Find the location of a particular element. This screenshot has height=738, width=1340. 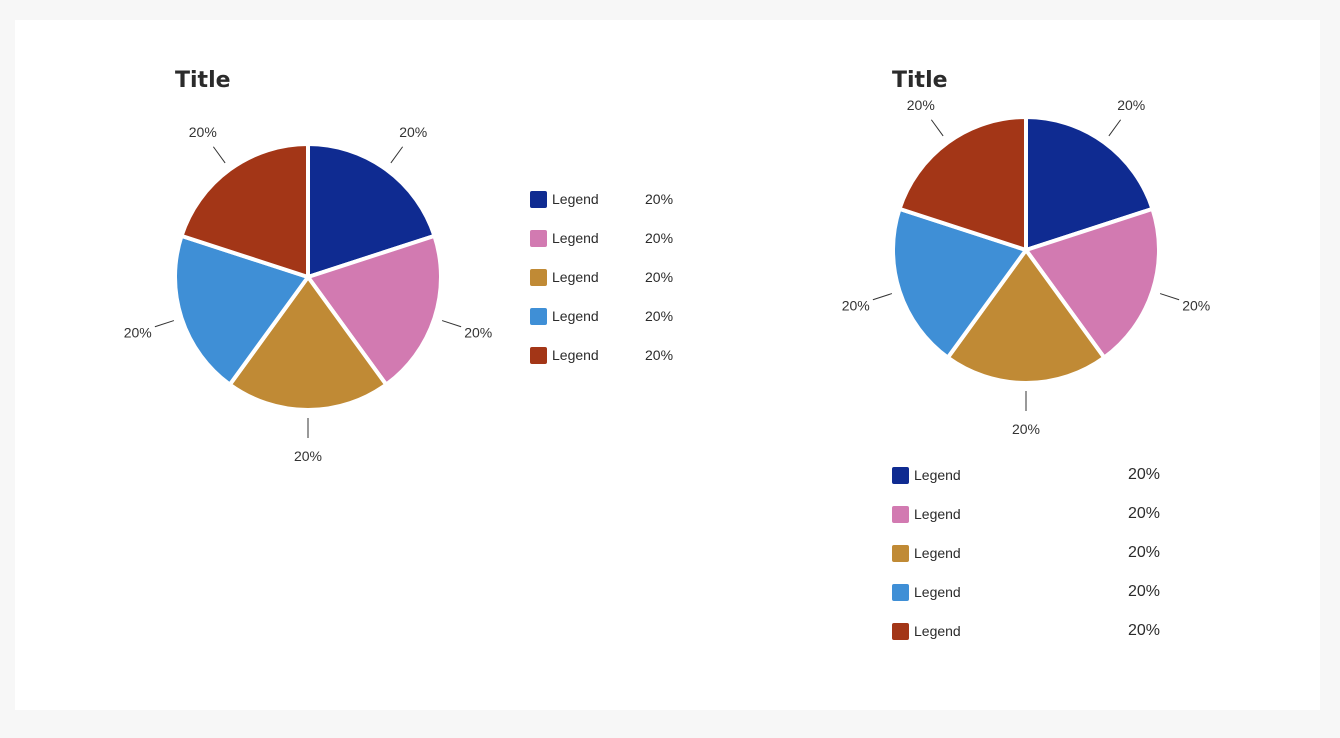

chart-title-right: Title is located at coordinates (920, 80).